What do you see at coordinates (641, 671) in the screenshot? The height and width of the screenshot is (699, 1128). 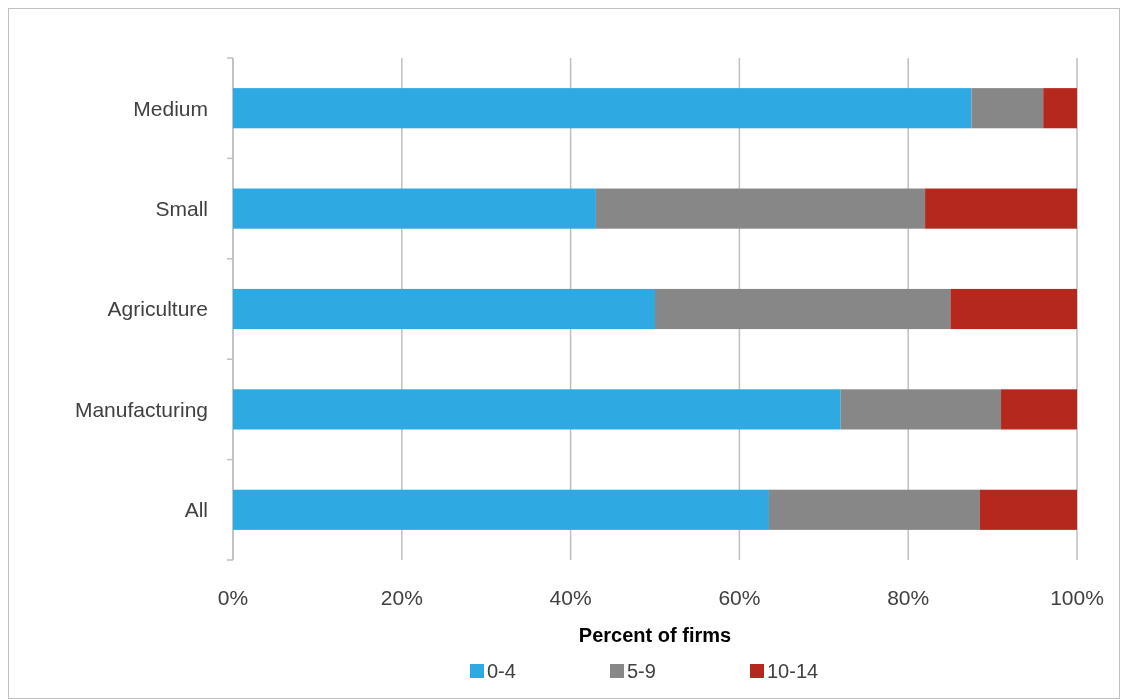 I see `legend-label: 5-9` at bounding box center [641, 671].